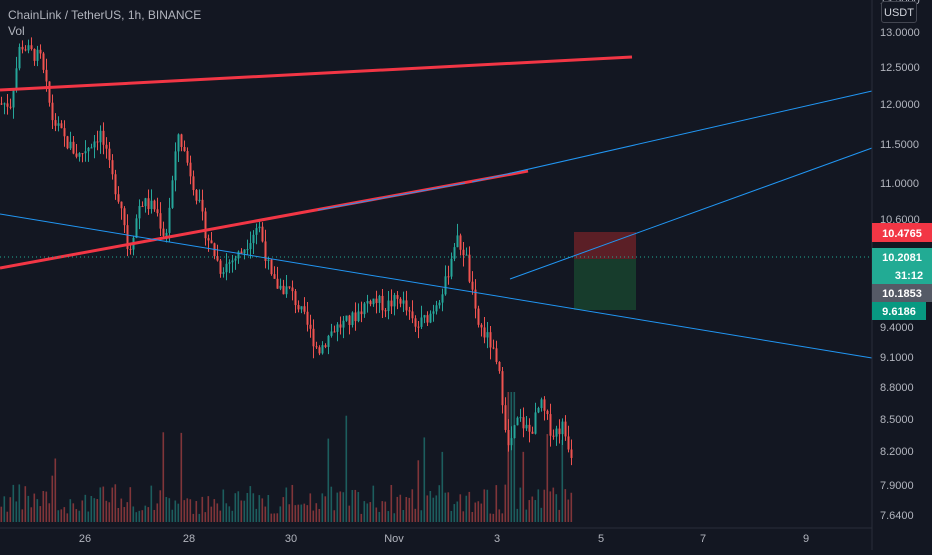  I want to click on stop-loss-price: 10.4765, so click(902, 234).